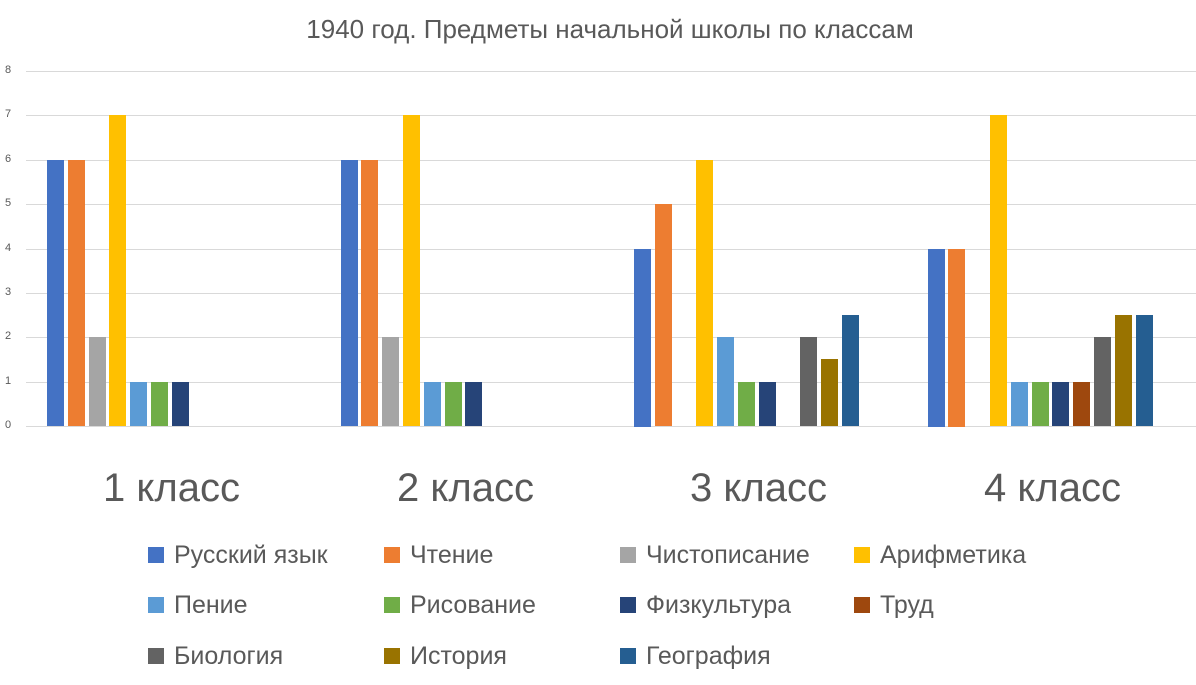 The height and width of the screenshot is (685, 1196). I want to click on y-tick-label: 2, so click(8, 336).